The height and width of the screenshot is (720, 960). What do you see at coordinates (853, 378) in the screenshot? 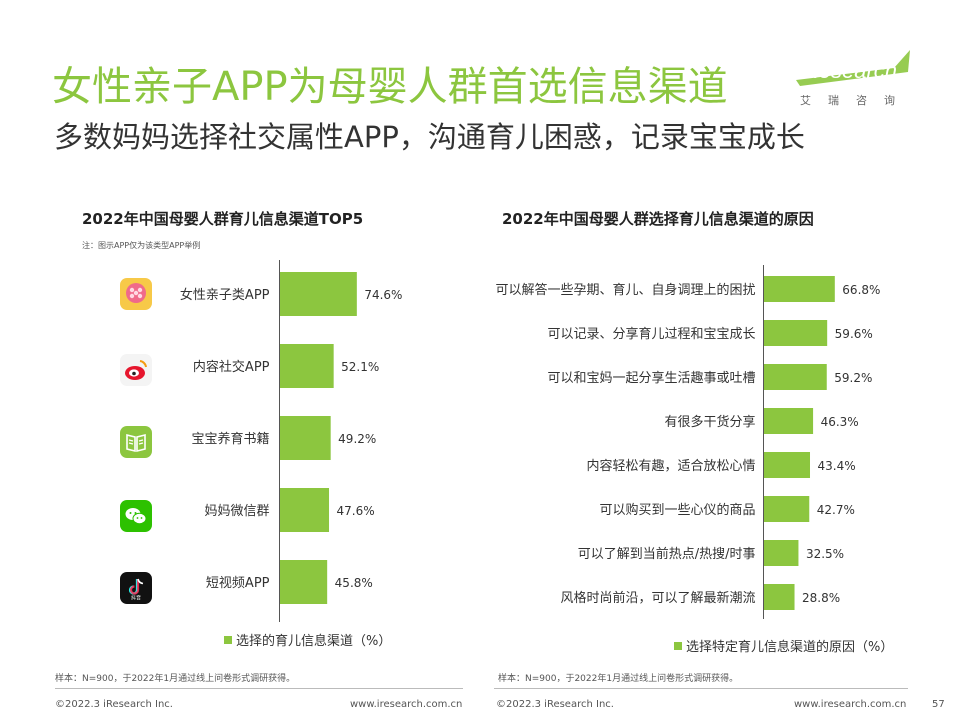
I see `right-value-label: 59.2%` at bounding box center [853, 378].